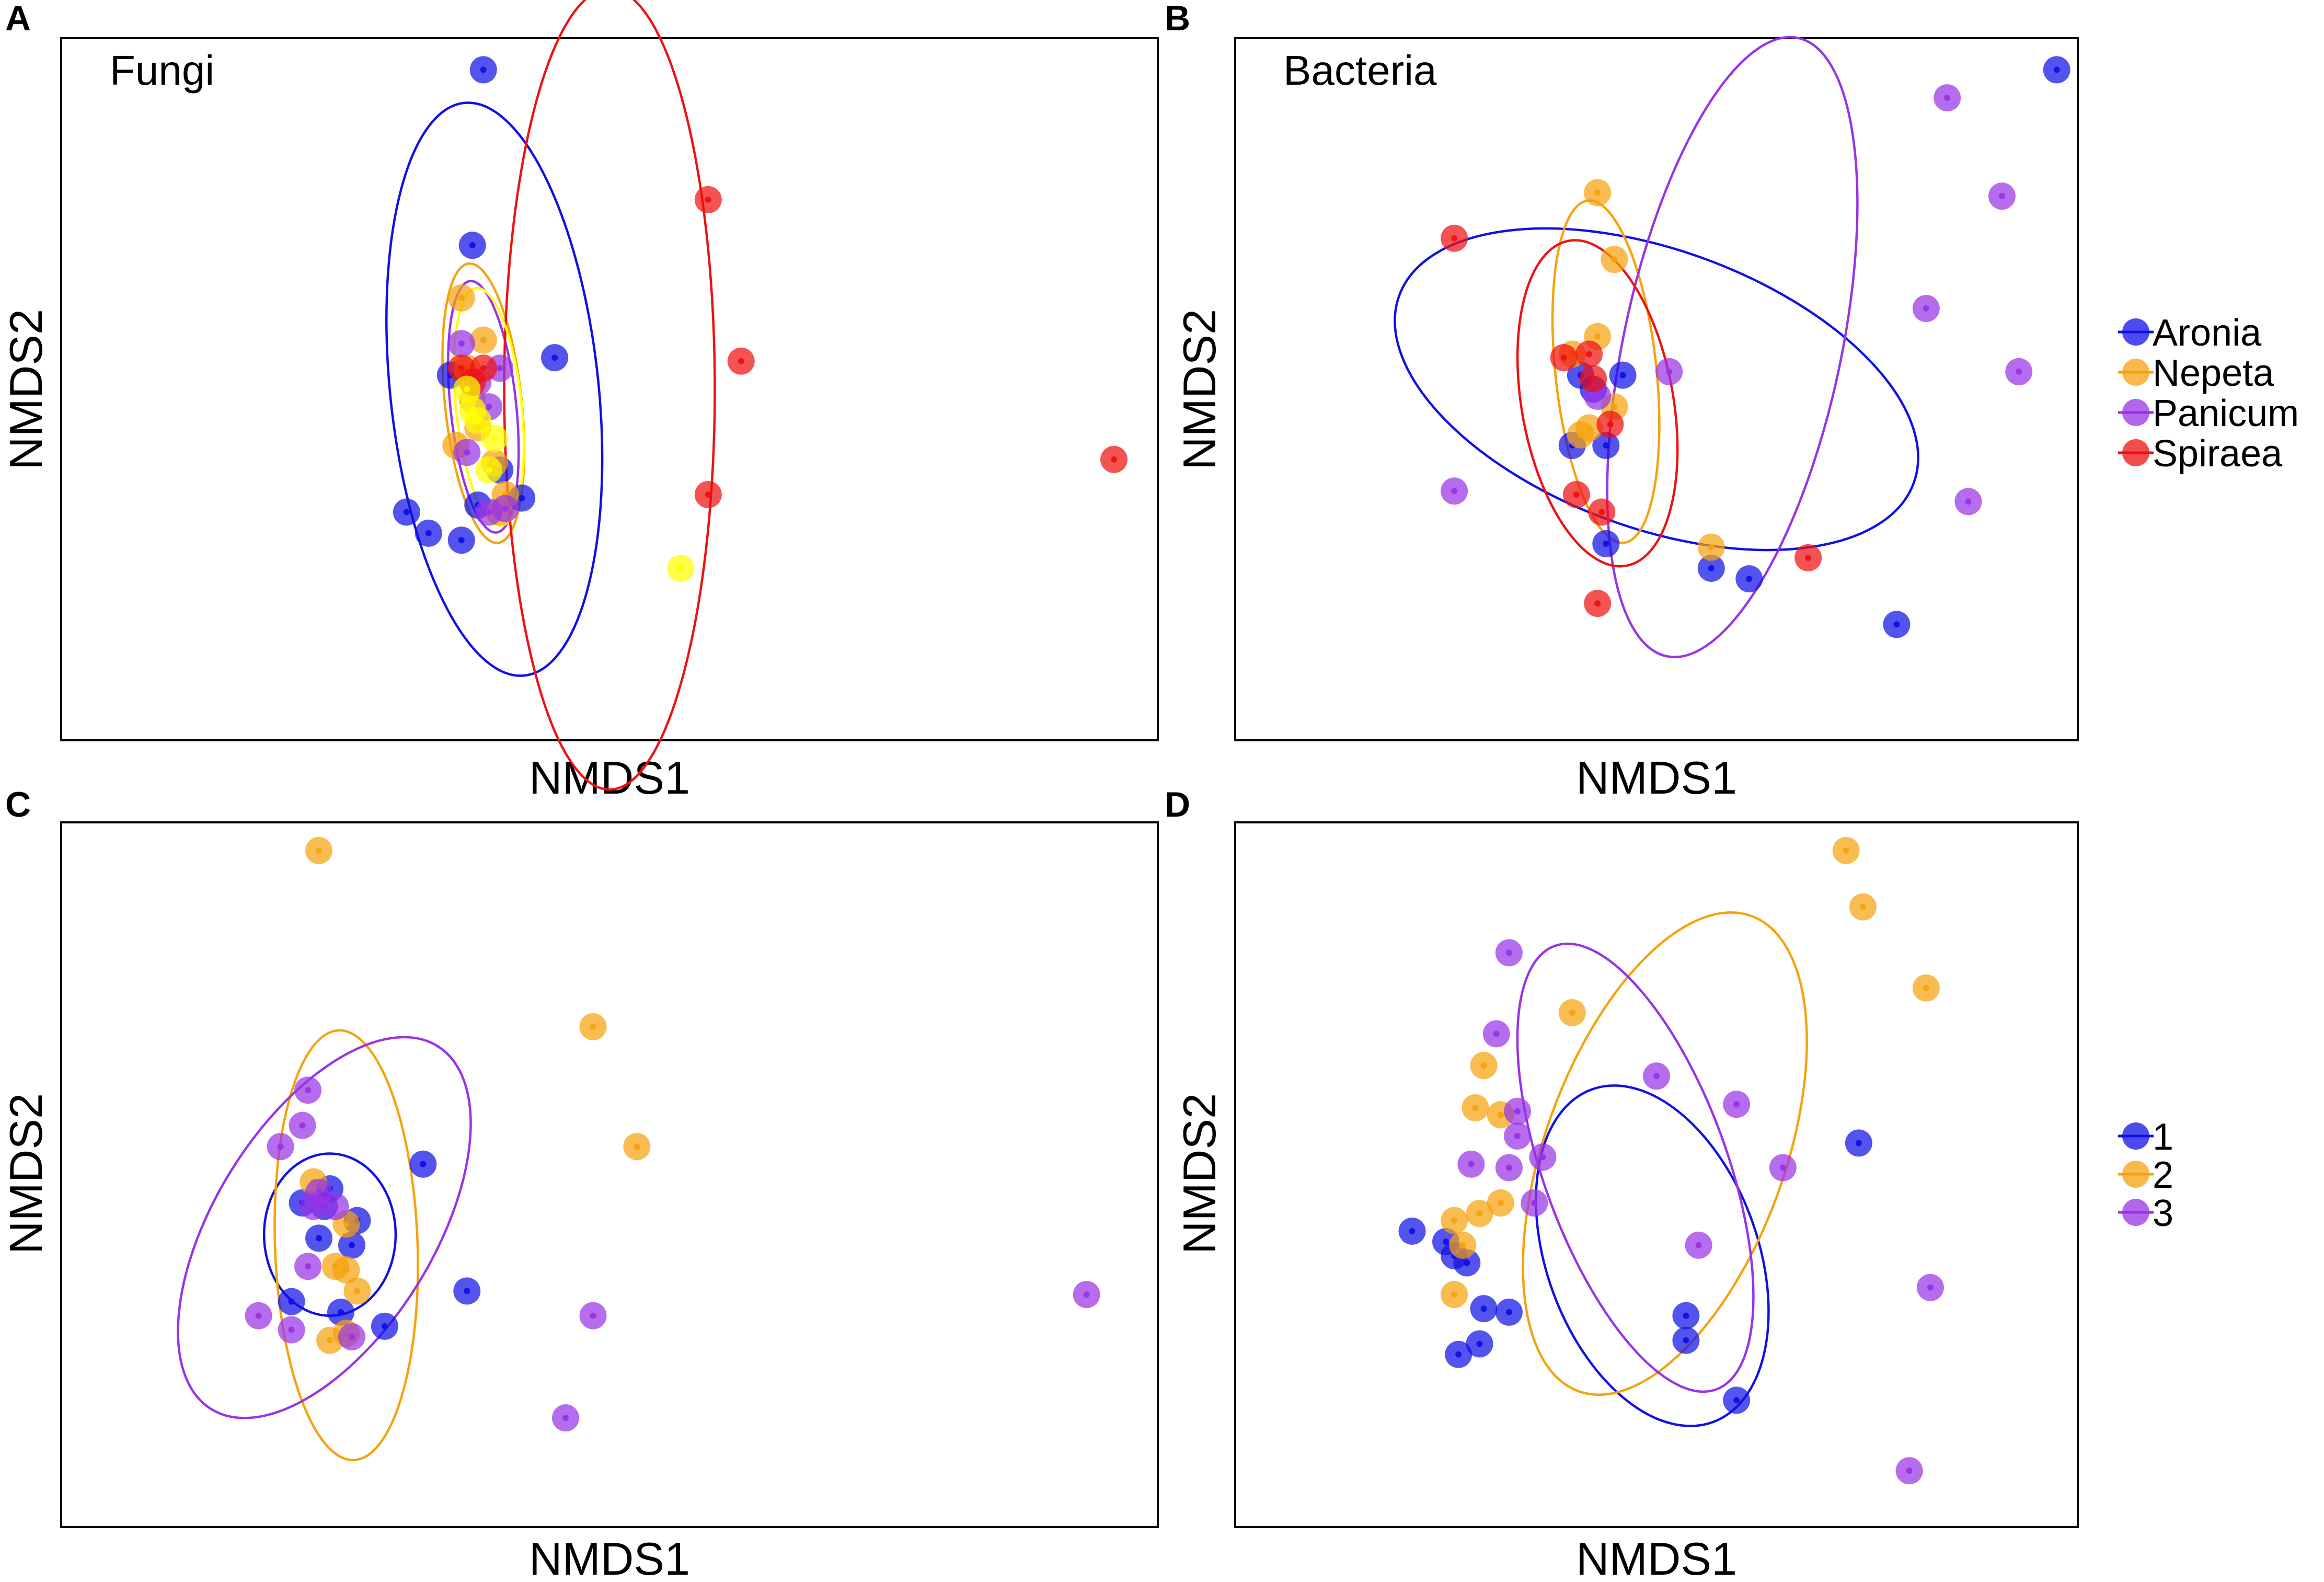 This screenshot has width=2324, height=1582. I want to click on legend-marker, so click(2135, 412).